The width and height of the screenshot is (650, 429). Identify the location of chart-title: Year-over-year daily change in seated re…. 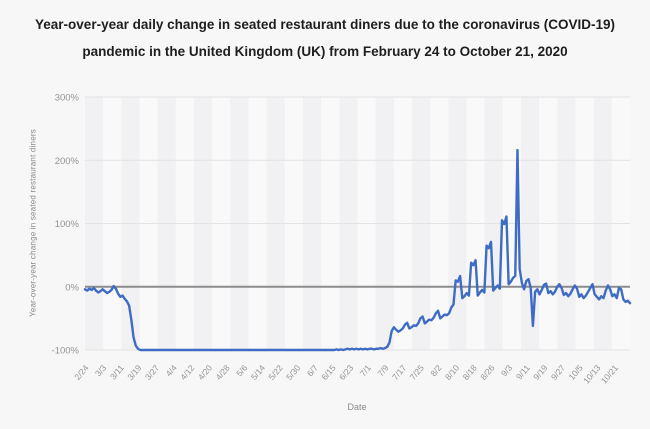
(325, 38).